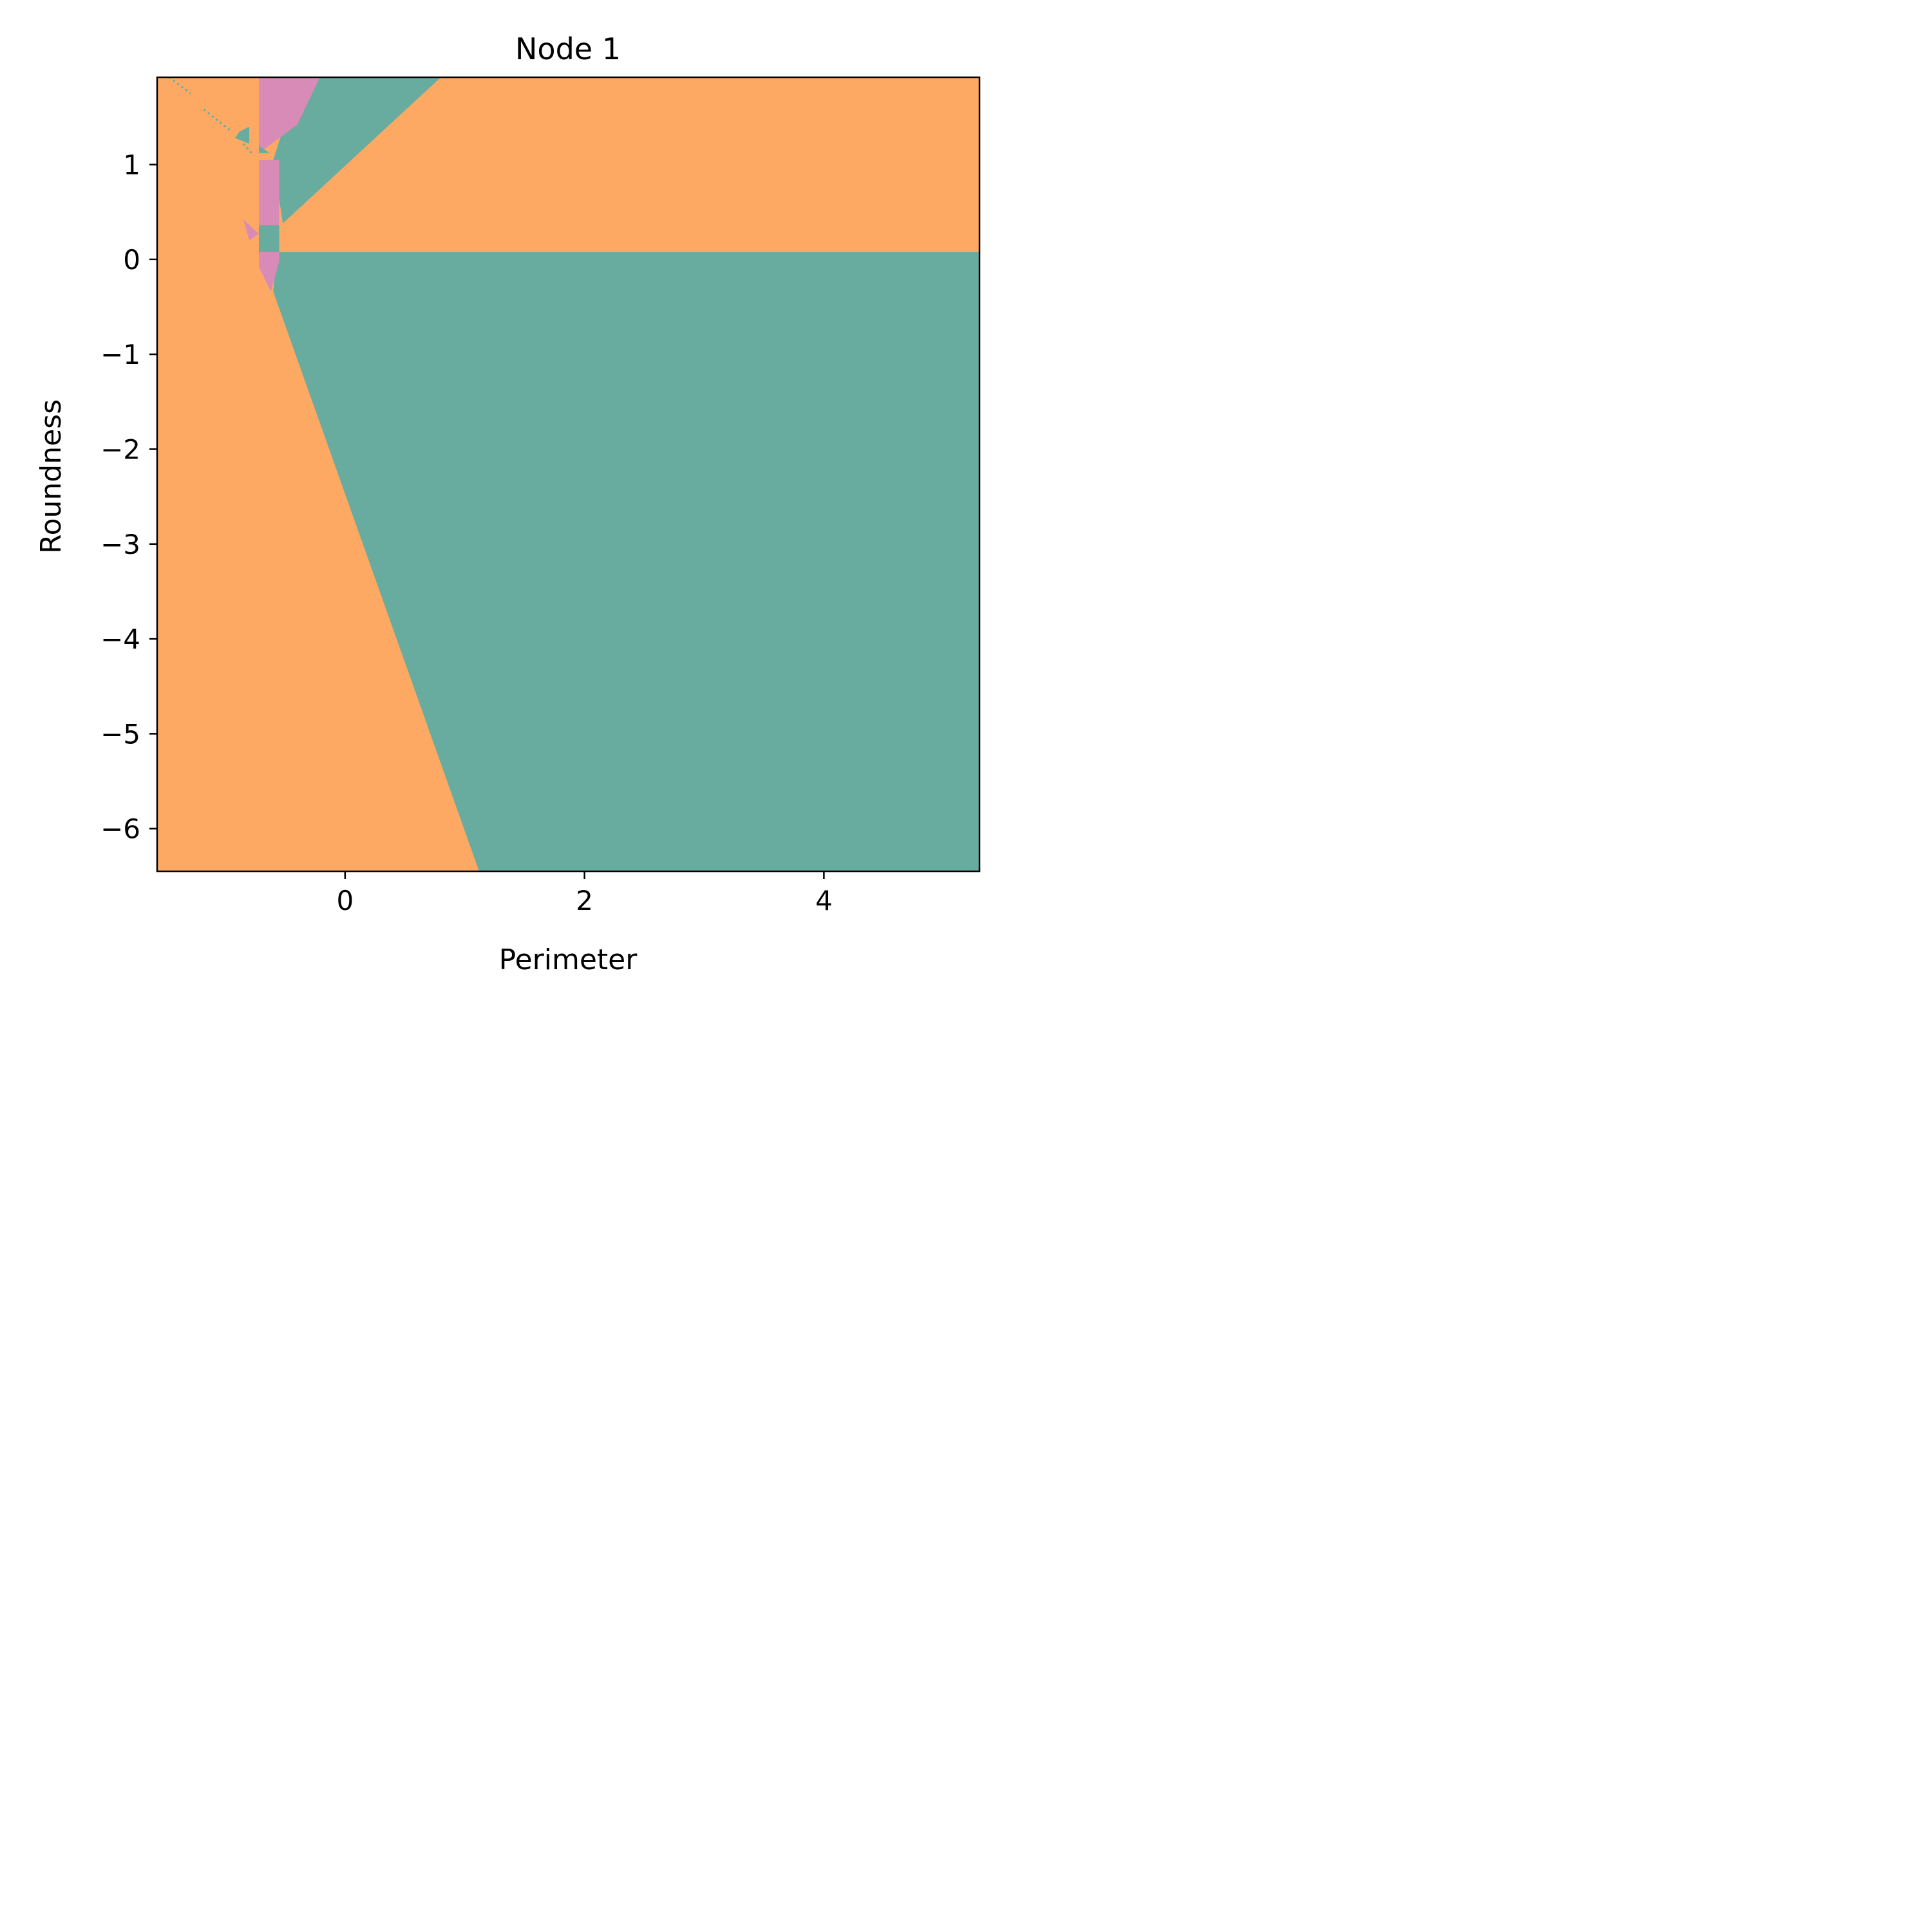  I want to click on y-axis: 1 0 −1 −2 −3 −4 −5 −6, so click(128, 497).